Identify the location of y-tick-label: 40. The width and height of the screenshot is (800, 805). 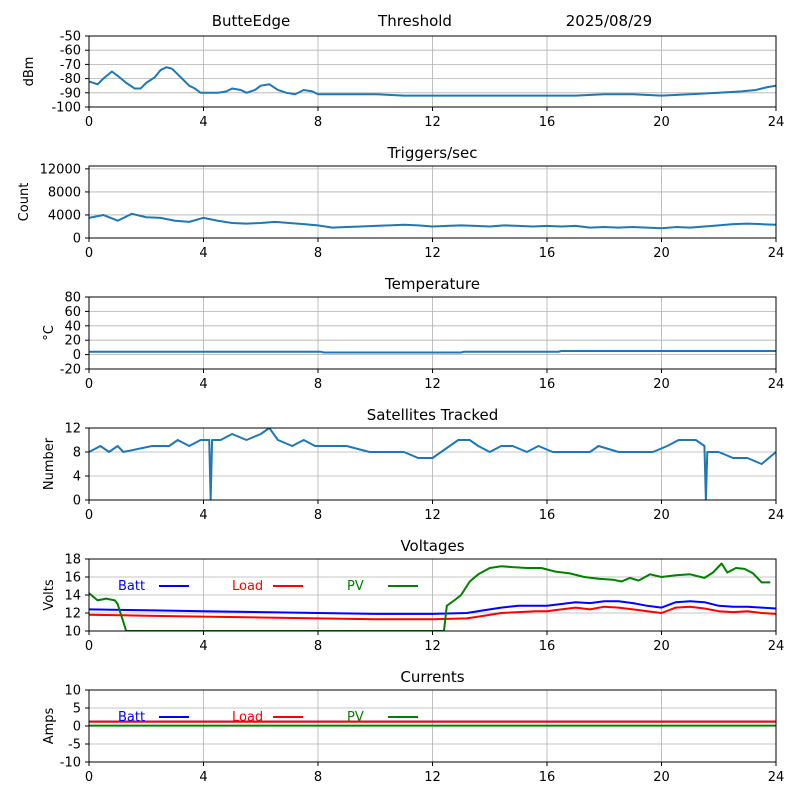
(72, 326).